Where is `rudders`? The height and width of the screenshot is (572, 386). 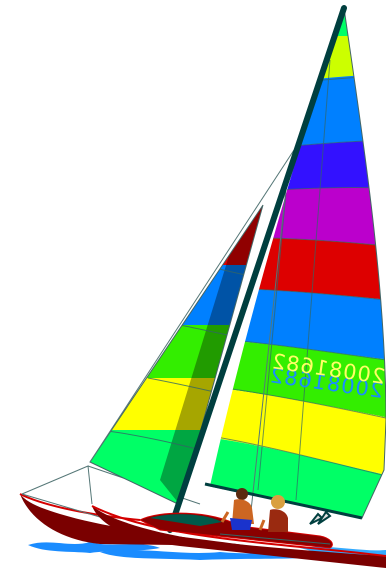
rudders is located at coordinates (320, 517).